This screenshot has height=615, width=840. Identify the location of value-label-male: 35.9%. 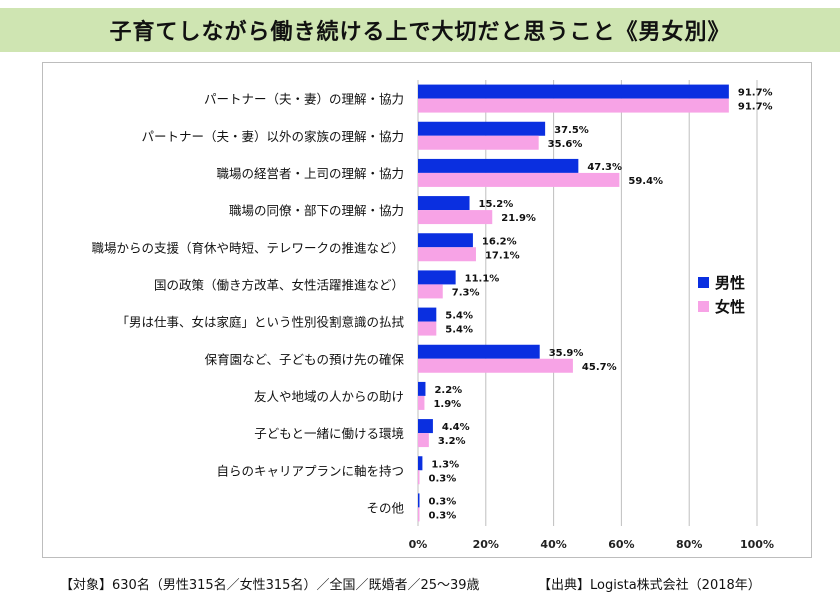
(566, 353).